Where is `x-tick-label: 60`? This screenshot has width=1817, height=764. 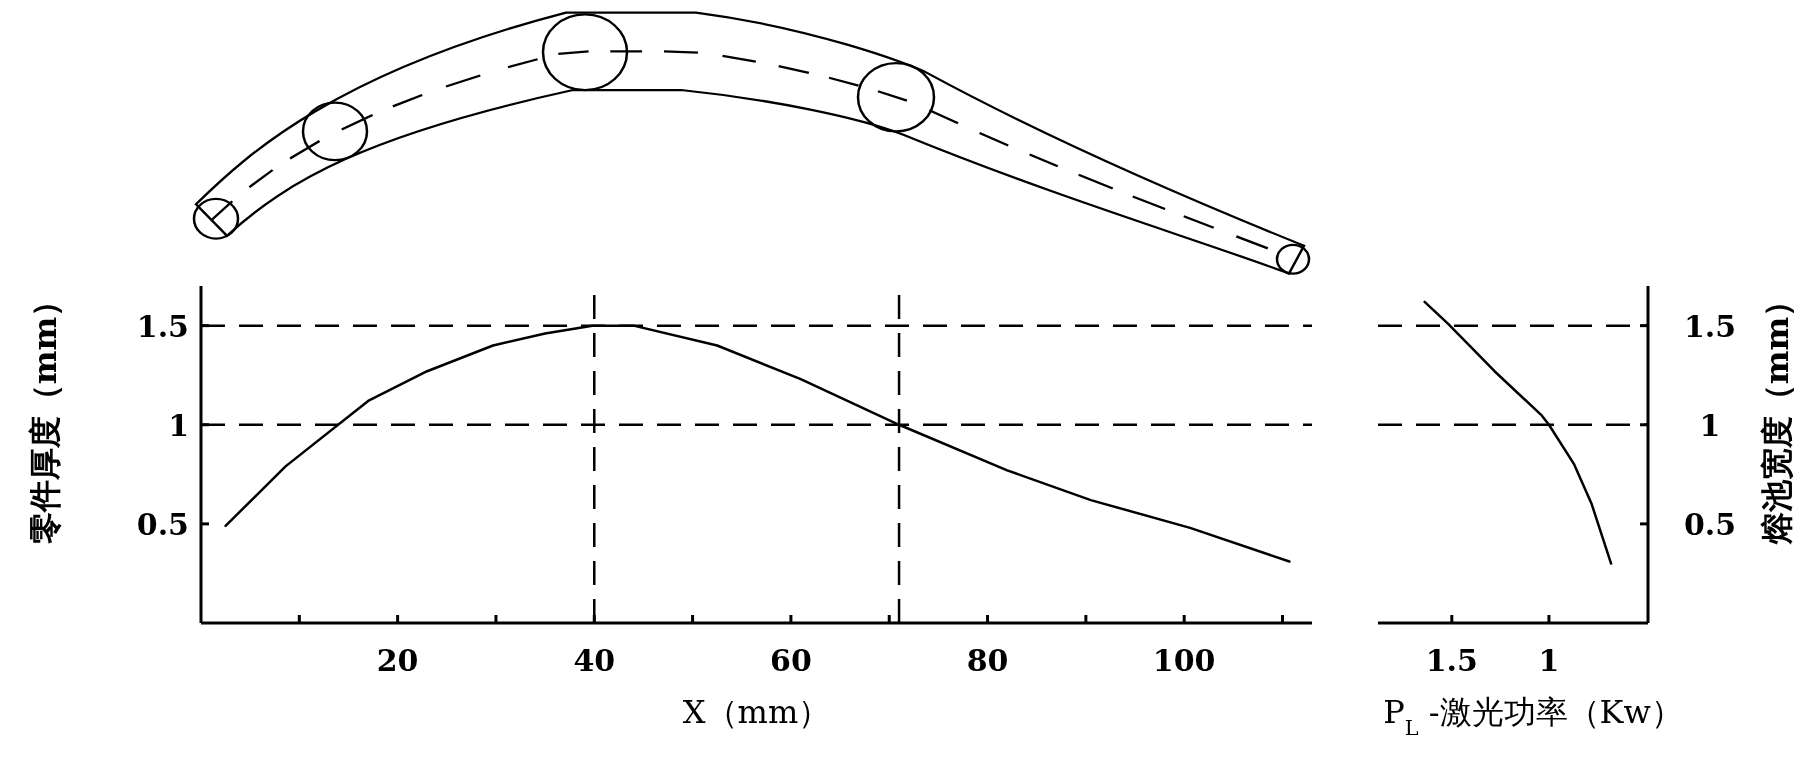
x-tick-label: 60 is located at coordinates (791, 660).